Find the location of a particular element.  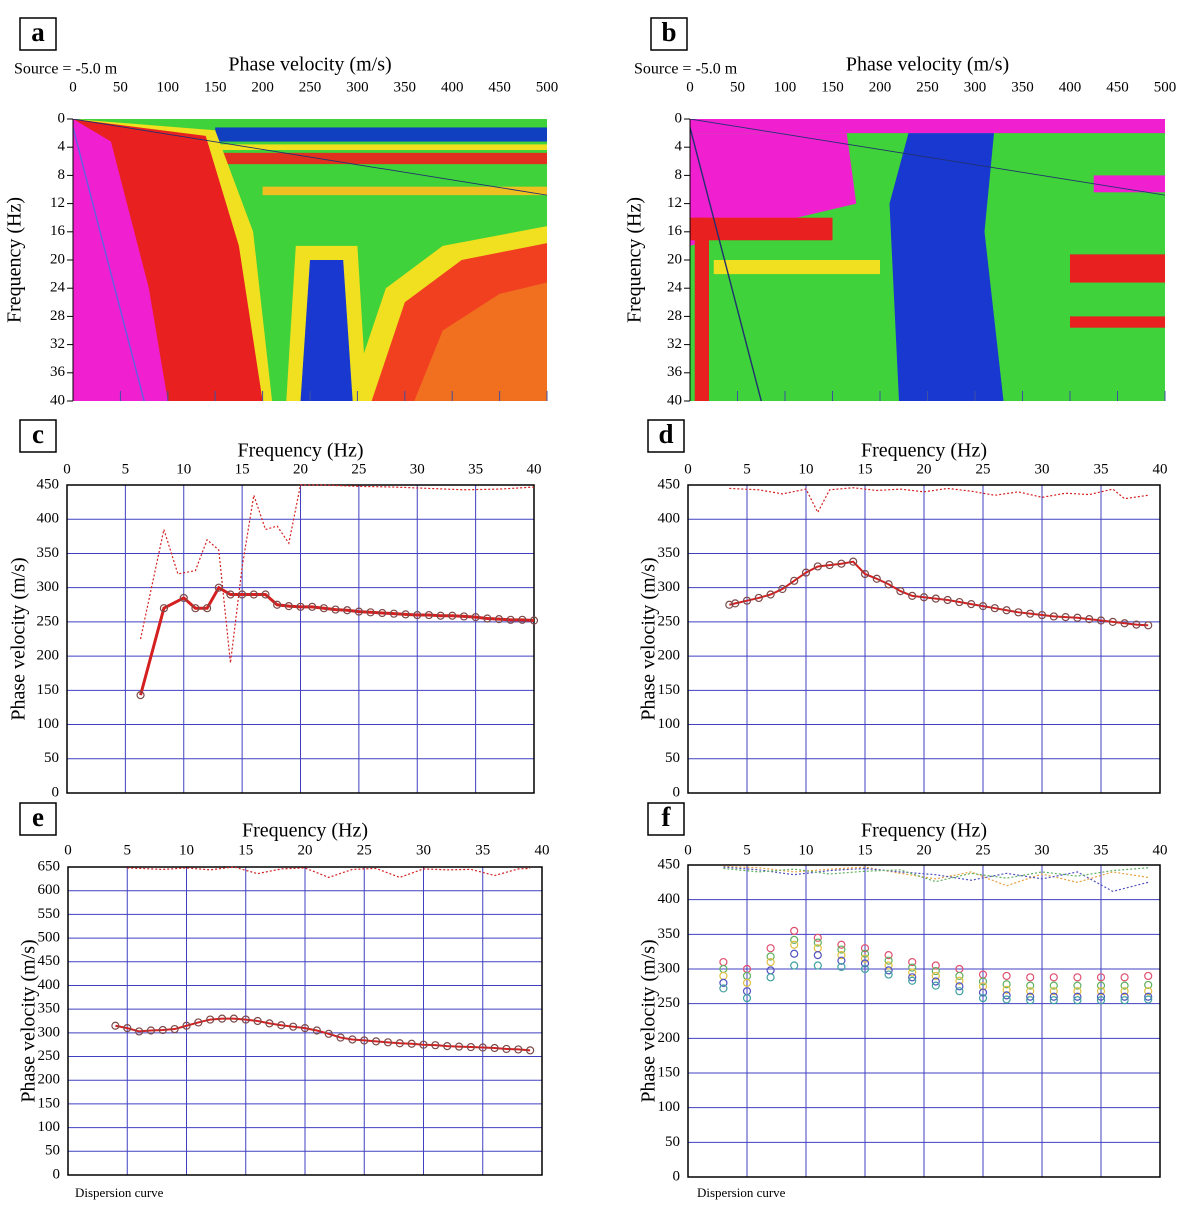

panel-label: e is located at coordinates (38, 817).